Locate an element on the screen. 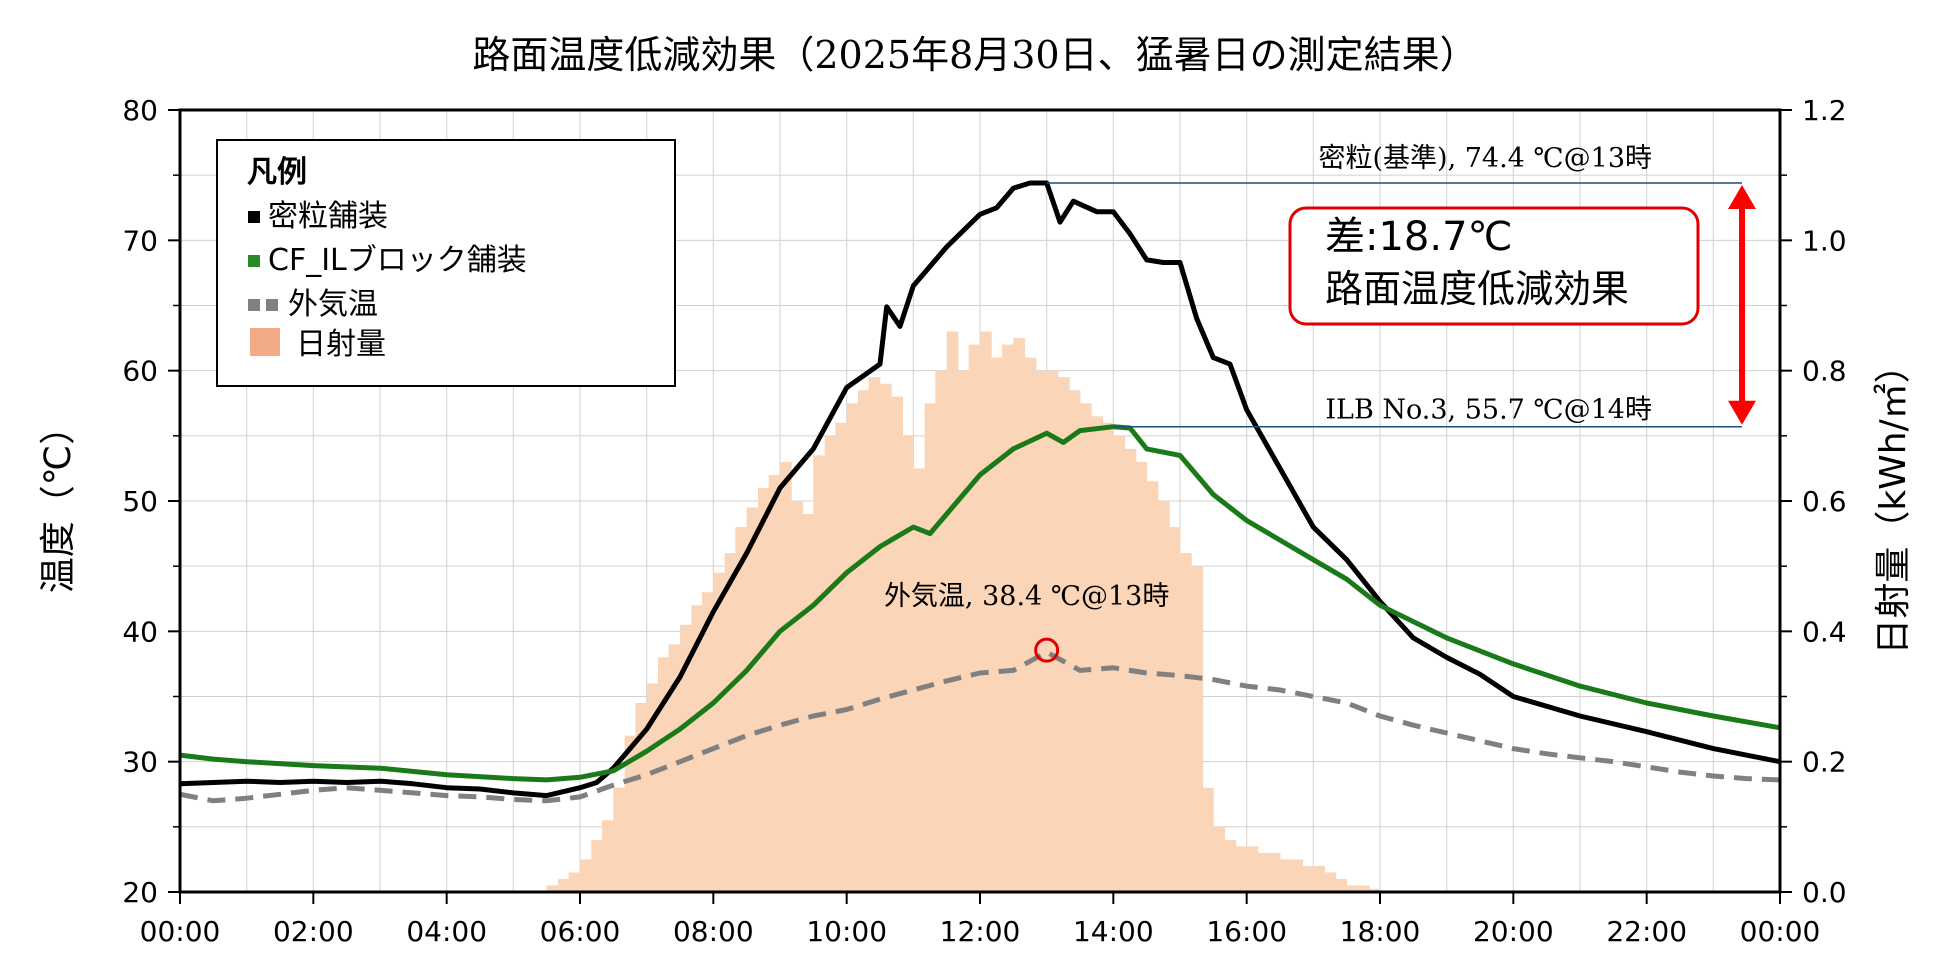  y2-tick-label: 1.0 is located at coordinates (1824, 240).